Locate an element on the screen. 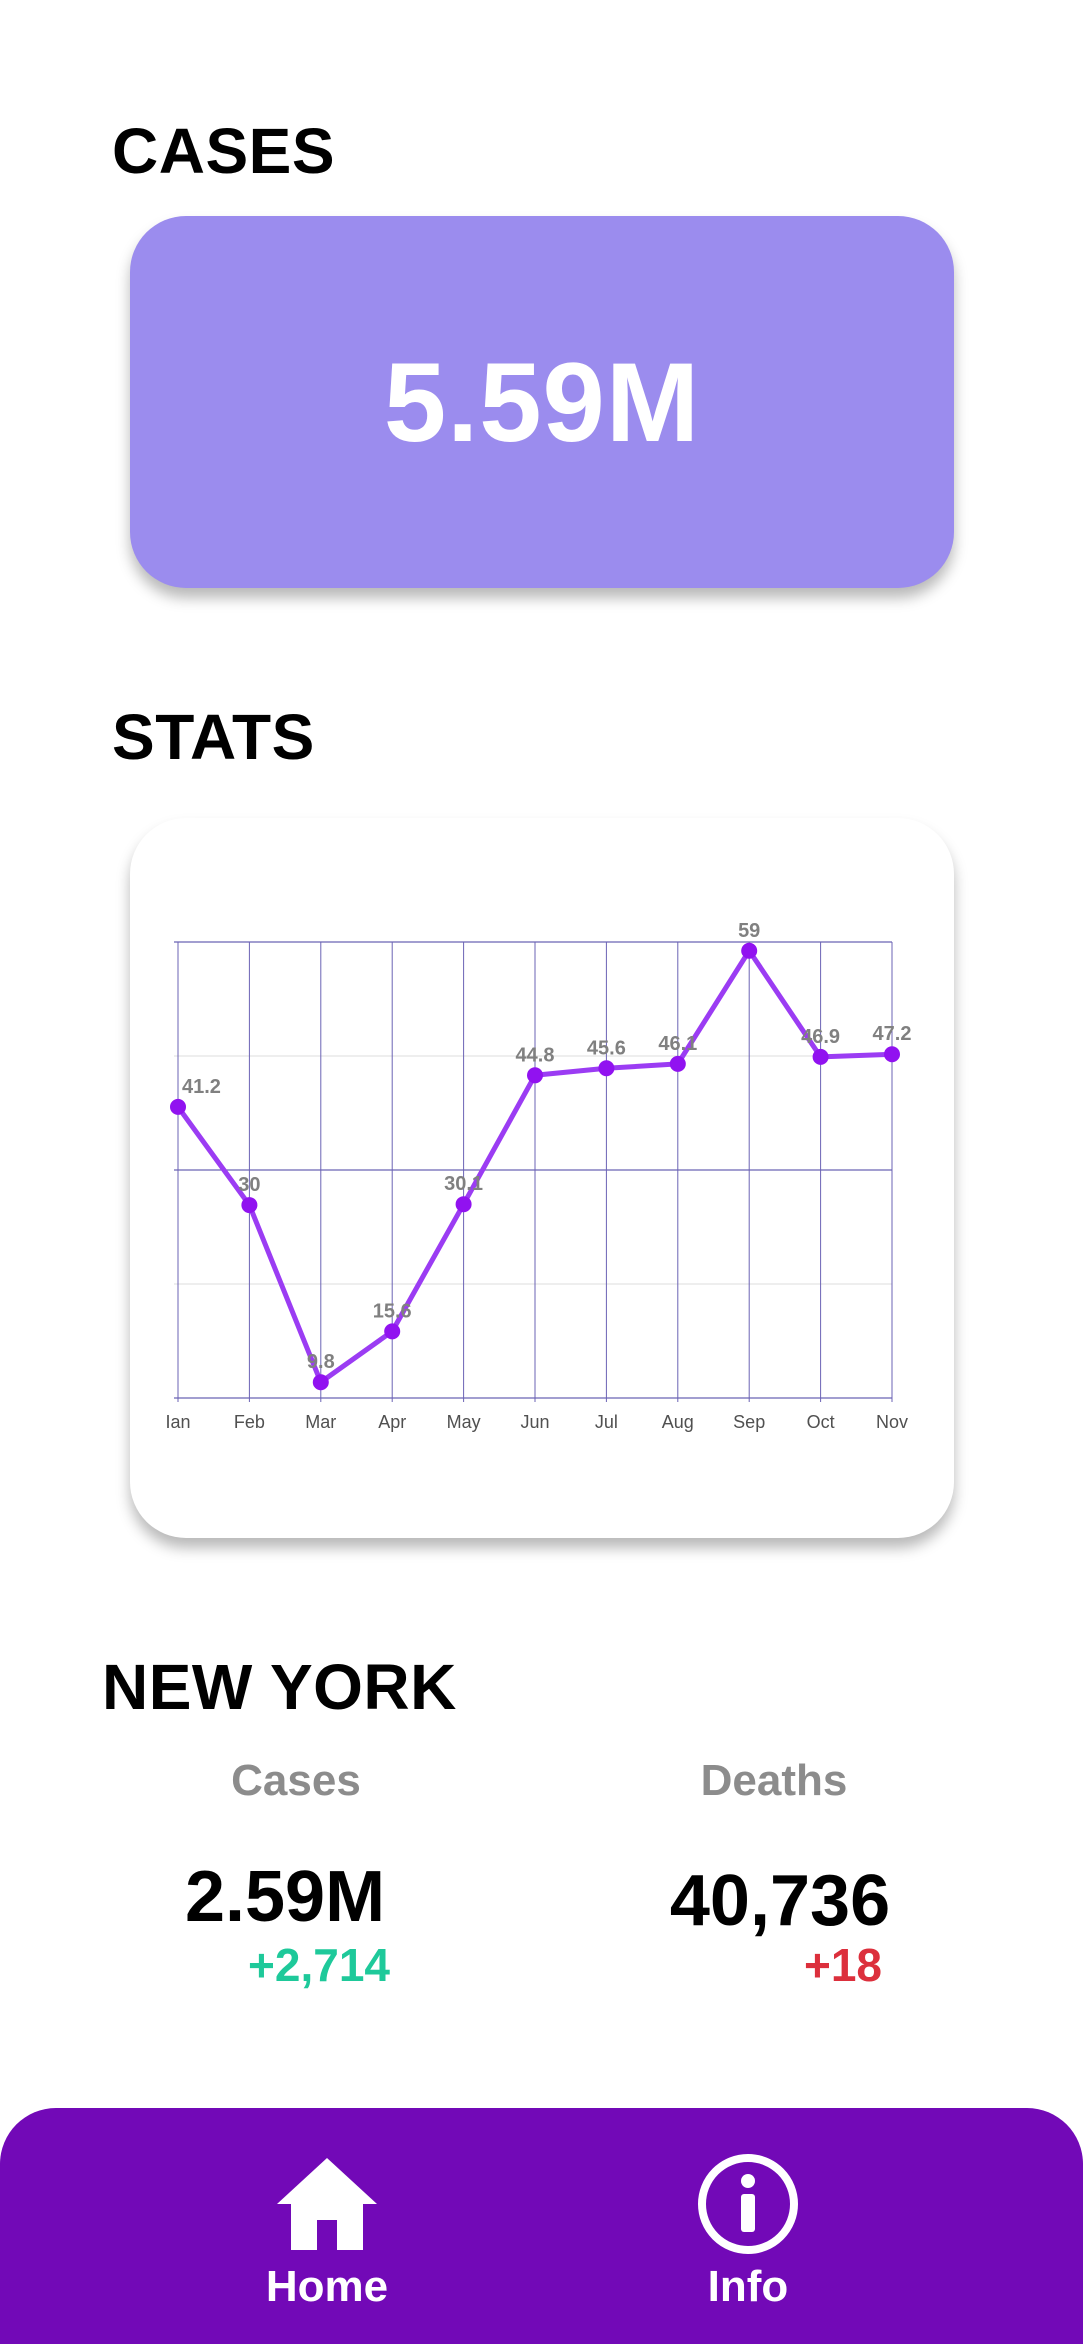  chart-x-tick-label: Mar is located at coordinates (320, 1422).